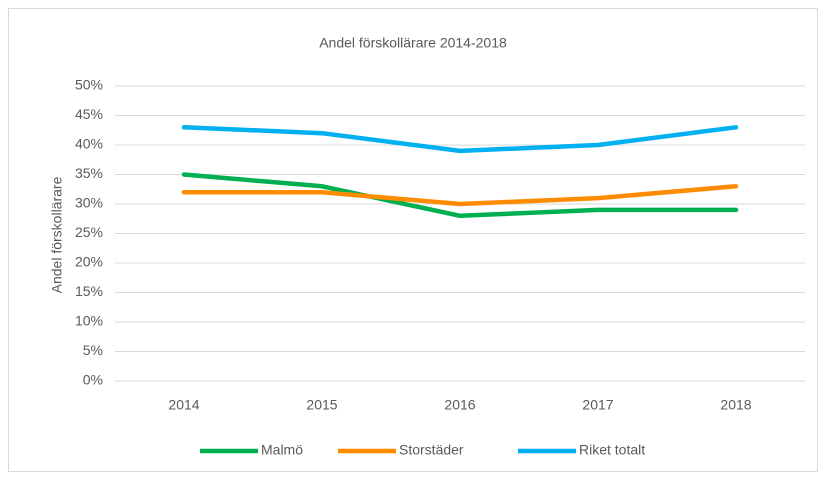 The width and height of the screenshot is (826, 481). What do you see at coordinates (89, 291) in the screenshot?
I see `y-tick-label: 15%` at bounding box center [89, 291].